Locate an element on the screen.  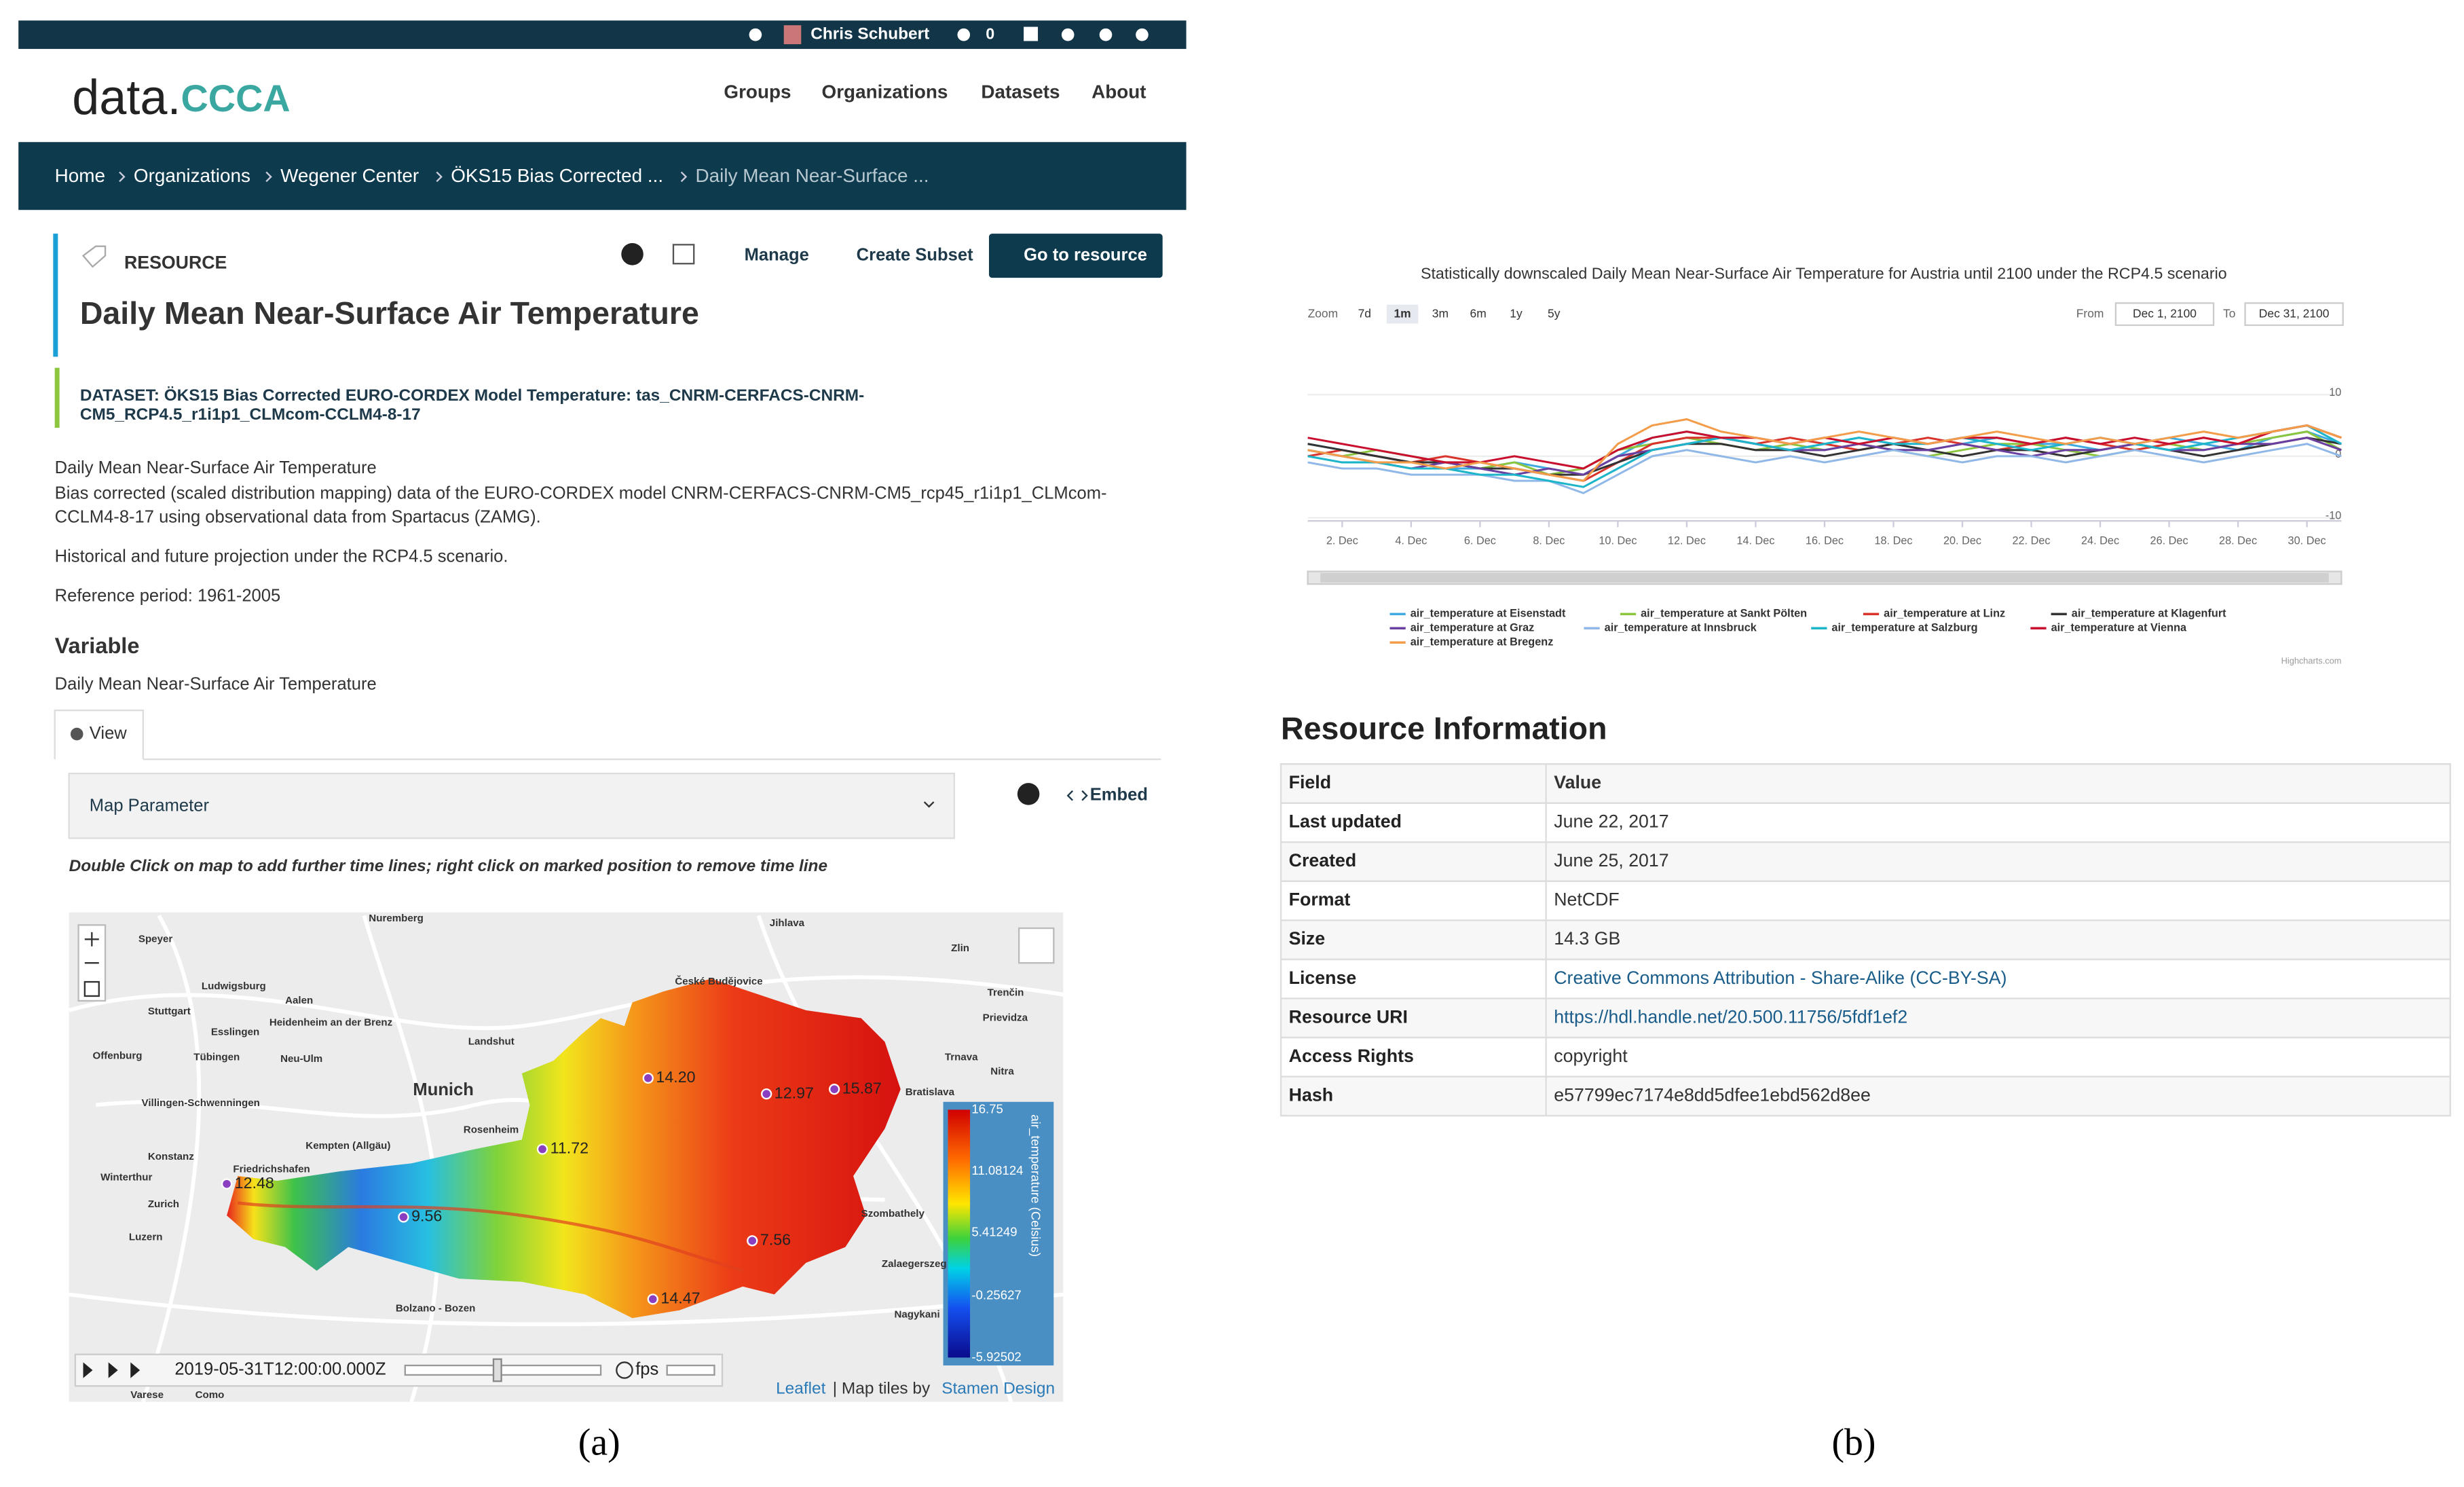
place-label: Trenčin is located at coordinates (1006, 992).